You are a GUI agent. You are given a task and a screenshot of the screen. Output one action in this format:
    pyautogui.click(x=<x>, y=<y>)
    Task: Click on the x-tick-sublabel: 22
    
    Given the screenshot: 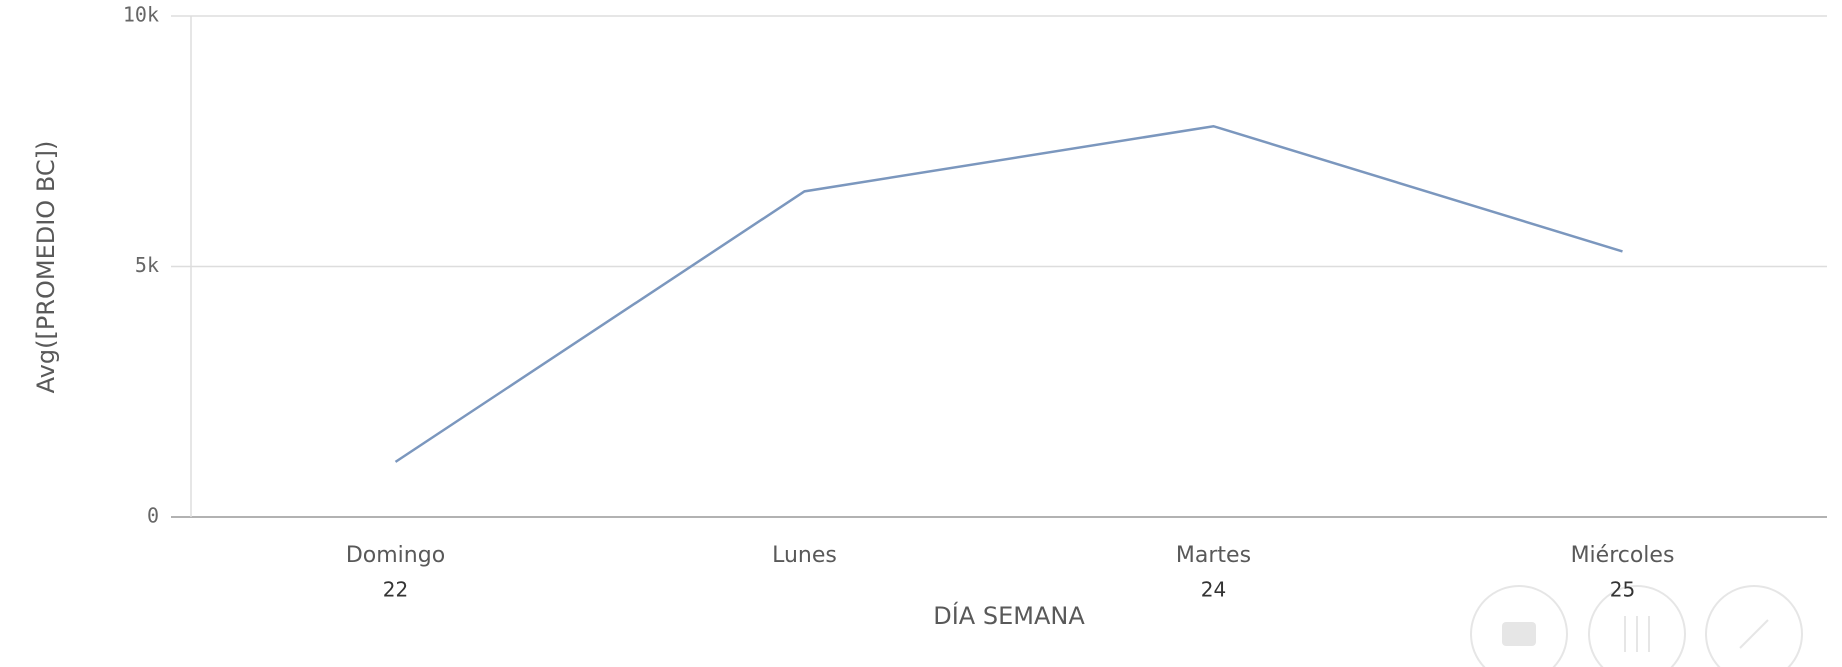 What is the action you would take?
    pyautogui.click(x=395, y=590)
    